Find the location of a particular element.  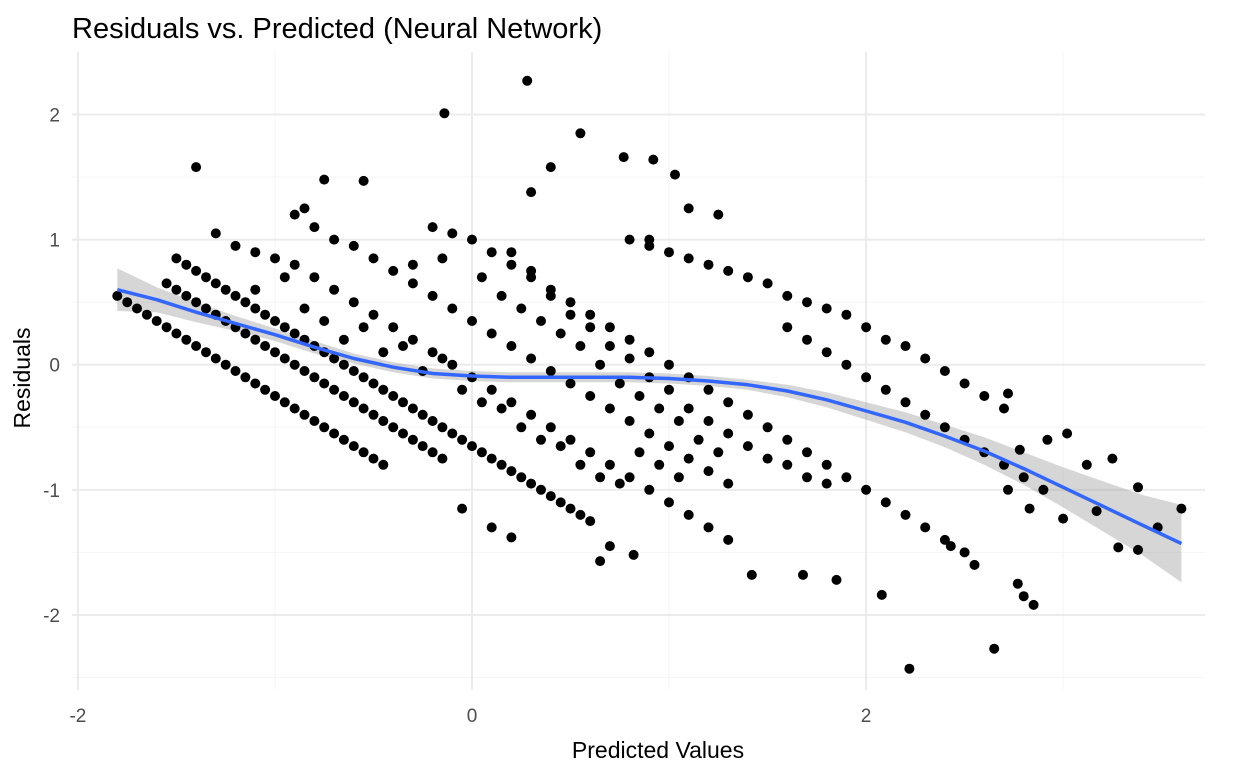

chart-title: Residuals vs. Predicted (Neural Network) is located at coordinates (337, 29).